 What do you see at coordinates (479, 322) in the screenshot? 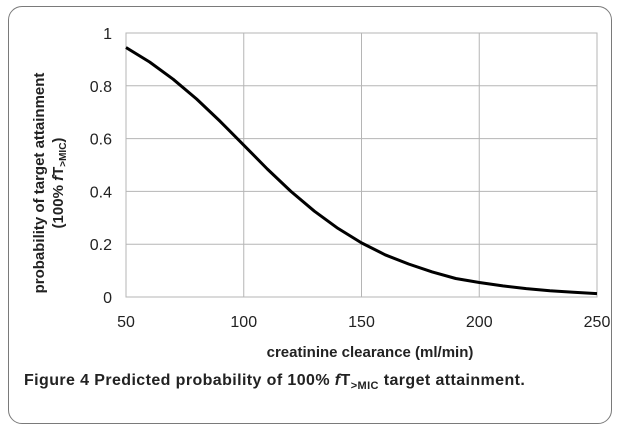
I see `x-tick-label: 200` at bounding box center [479, 322].